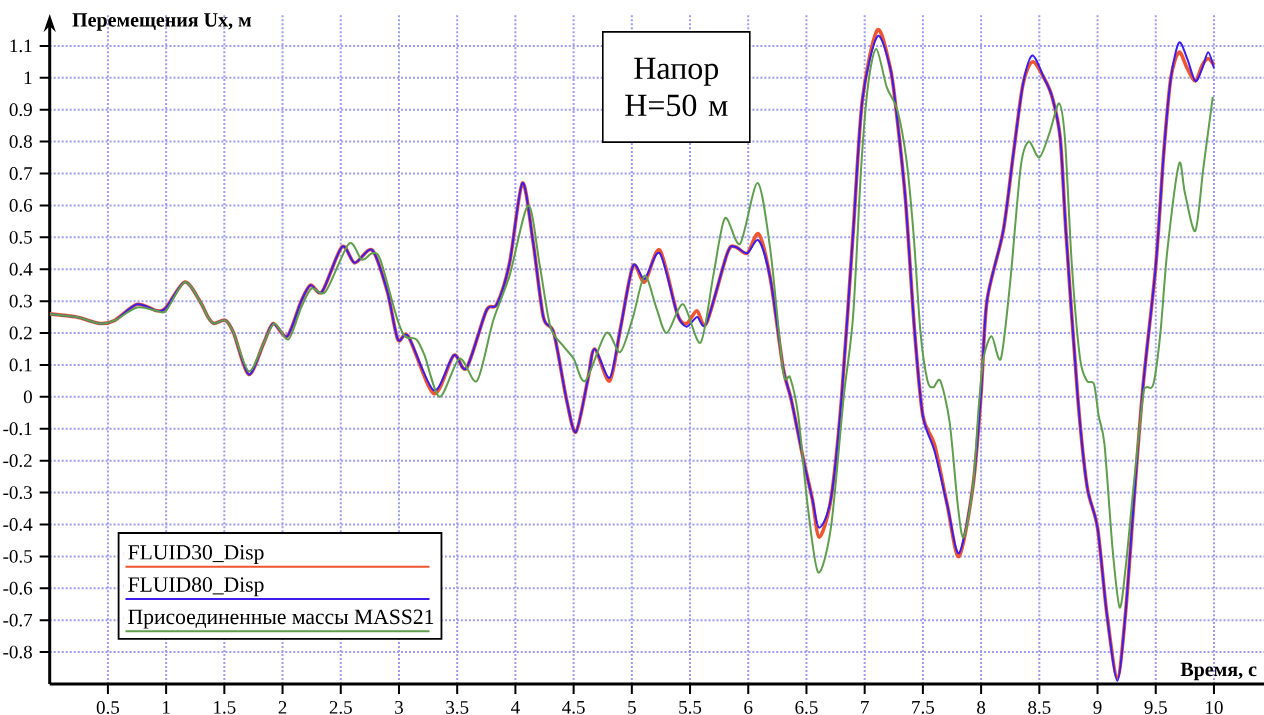  What do you see at coordinates (981, 707) in the screenshot?
I see `x-tick-label: 8` at bounding box center [981, 707].